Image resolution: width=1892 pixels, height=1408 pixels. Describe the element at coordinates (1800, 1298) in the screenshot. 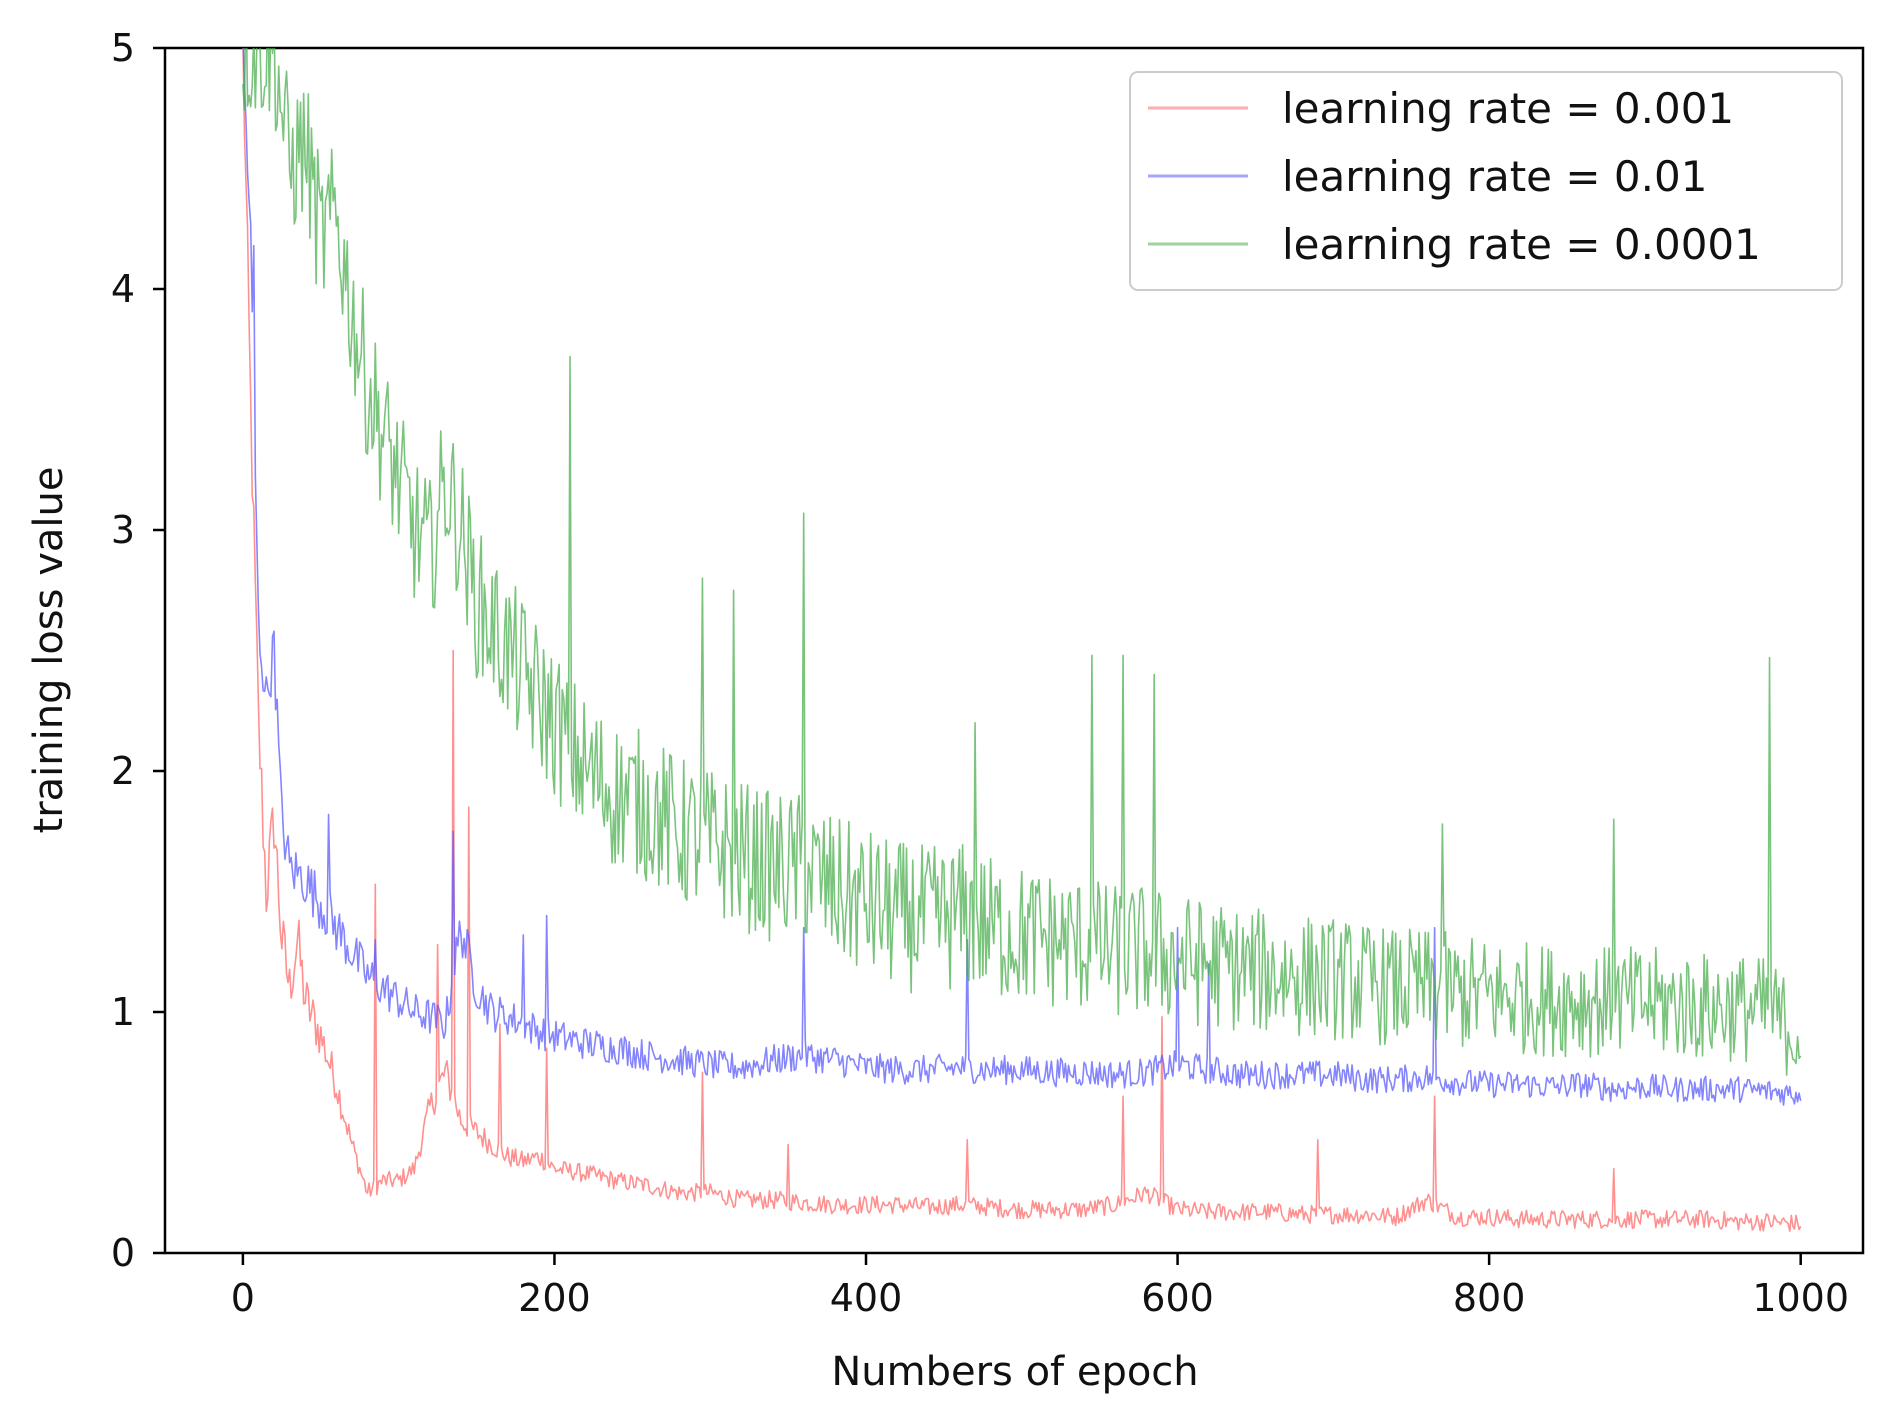

I see `x-tick-label: 1000` at that location.